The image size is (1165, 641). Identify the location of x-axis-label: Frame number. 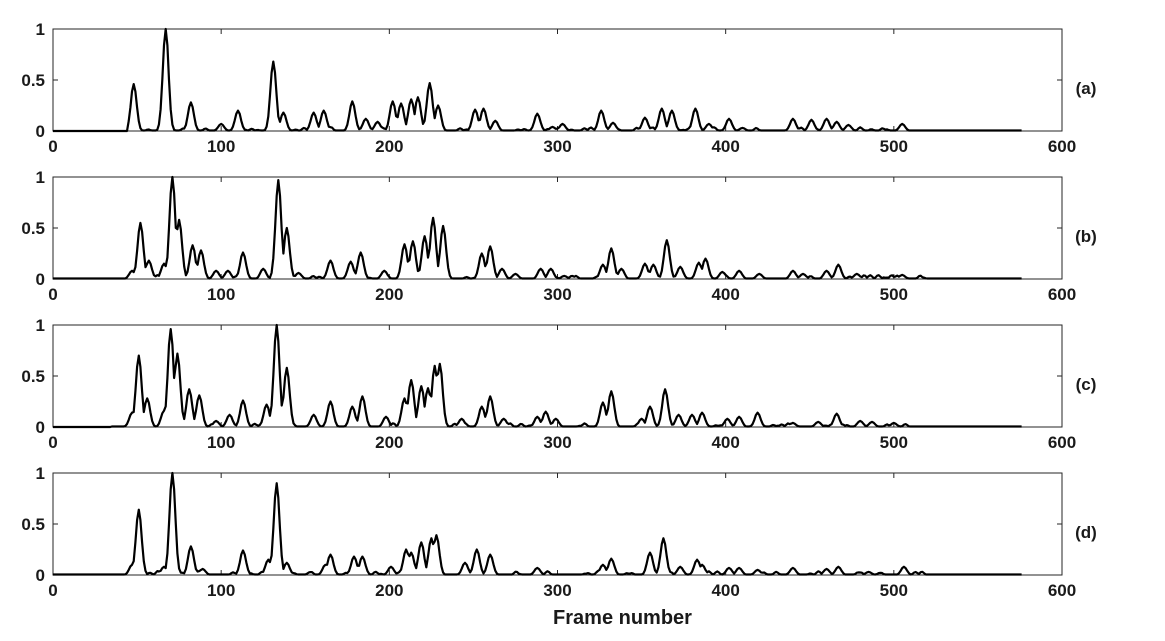
(622, 618).